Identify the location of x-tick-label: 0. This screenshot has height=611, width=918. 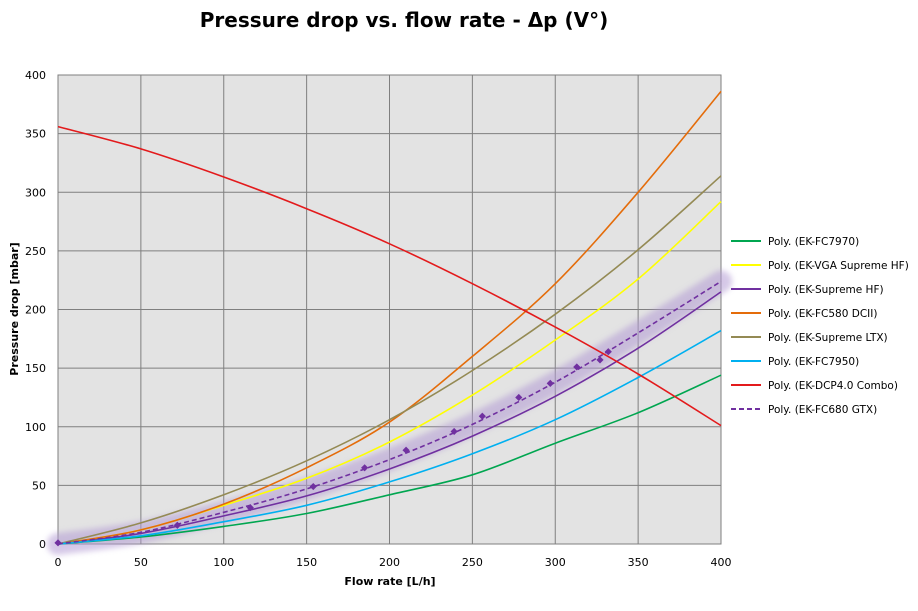
(58, 562).